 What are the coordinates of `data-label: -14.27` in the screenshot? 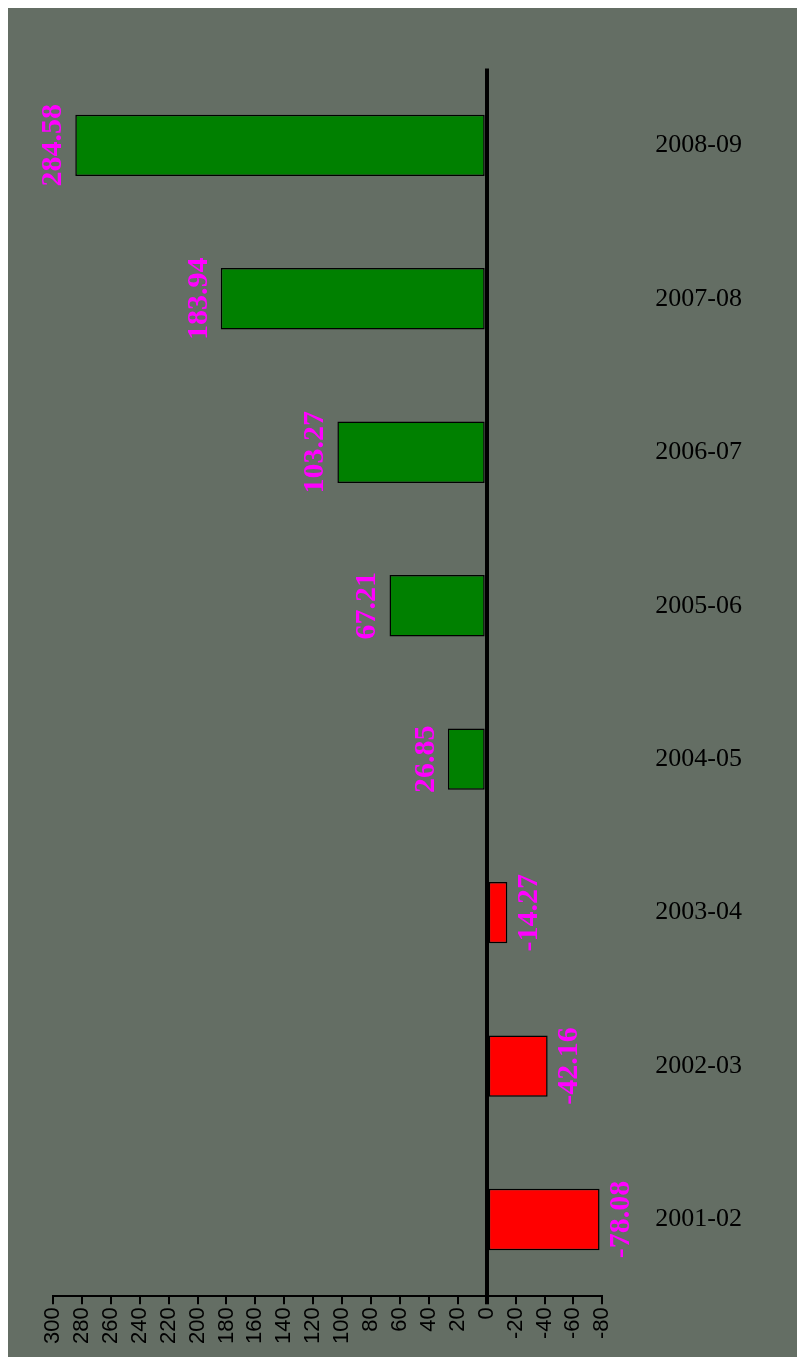 It's located at (527, 912).